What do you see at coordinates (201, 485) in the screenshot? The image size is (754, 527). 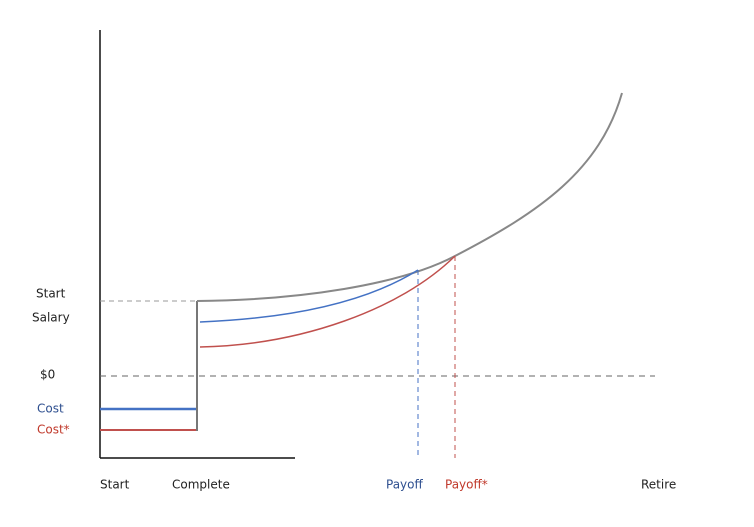 I see `x-label: Complete` at bounding box center [201, 485].